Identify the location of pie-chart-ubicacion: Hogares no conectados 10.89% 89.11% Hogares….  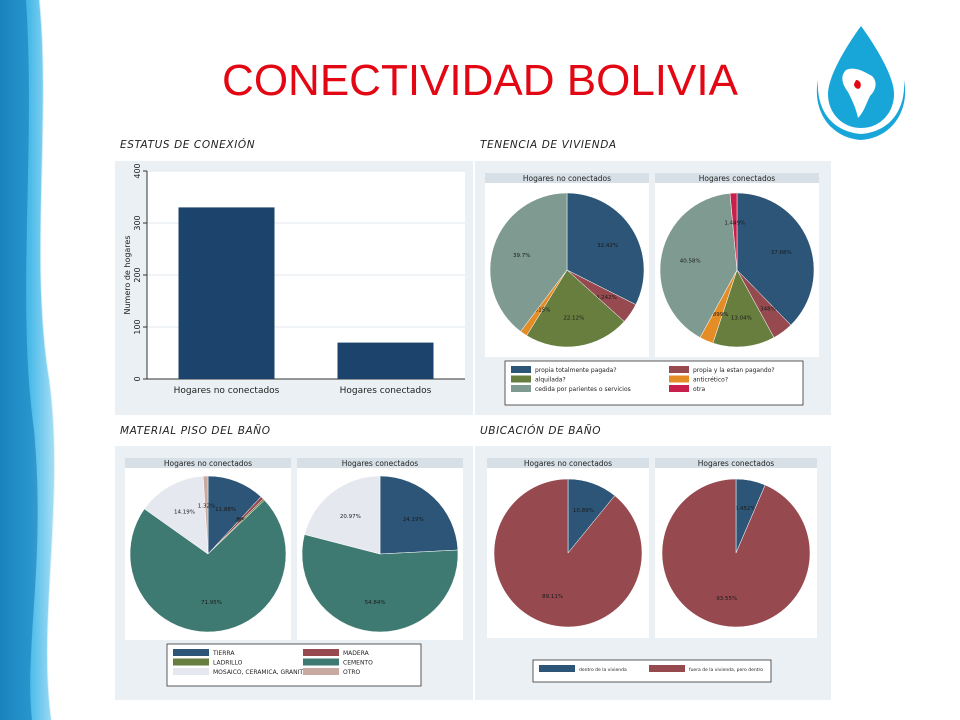
(652, 570).